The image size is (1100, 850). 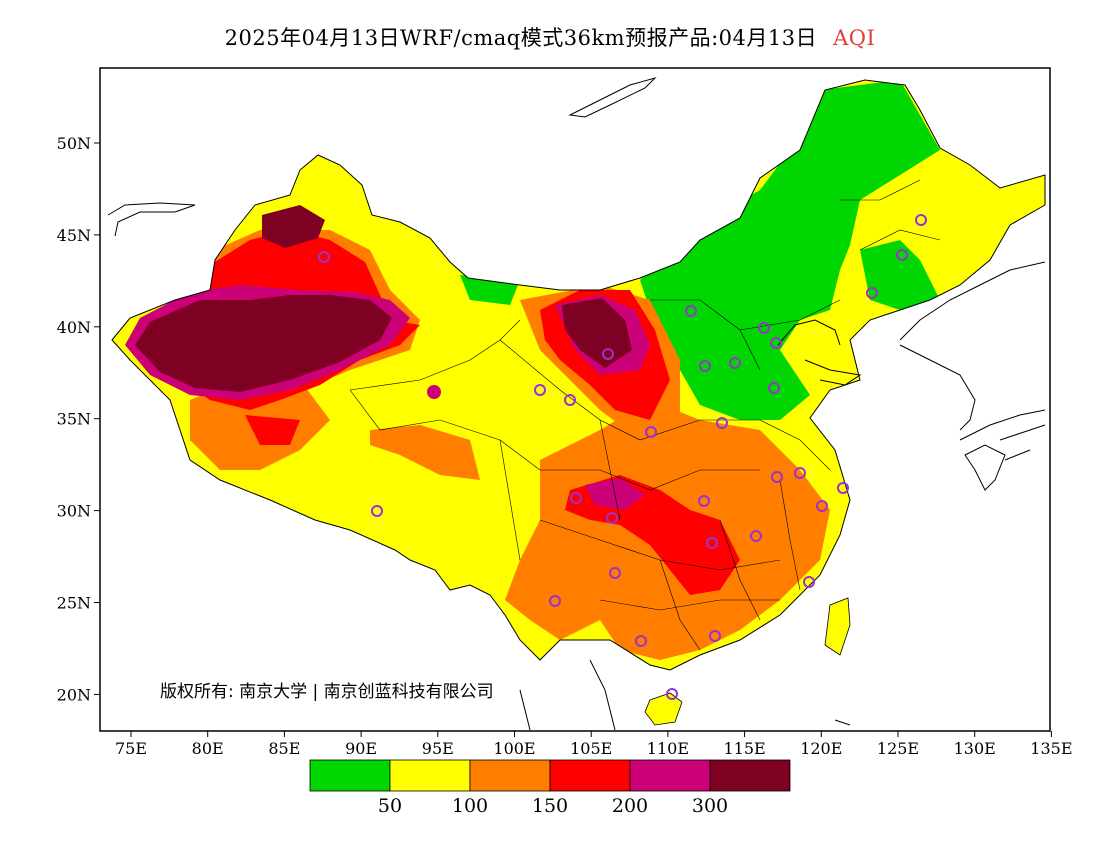 What do you see at coordinates (837, 626) in the screenshot?
I see `taiwan-island` at bounding box center [837, 626].